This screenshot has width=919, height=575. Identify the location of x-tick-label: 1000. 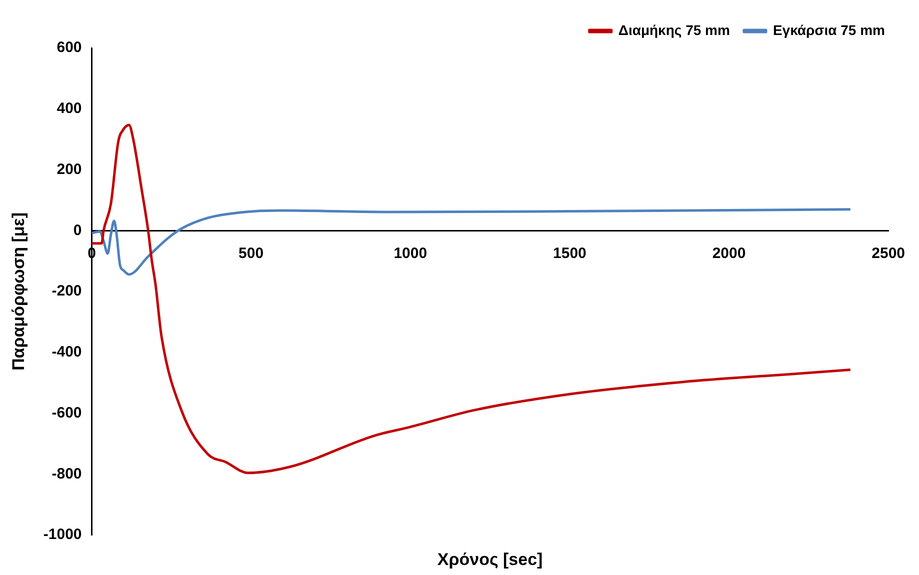
(411, 253).